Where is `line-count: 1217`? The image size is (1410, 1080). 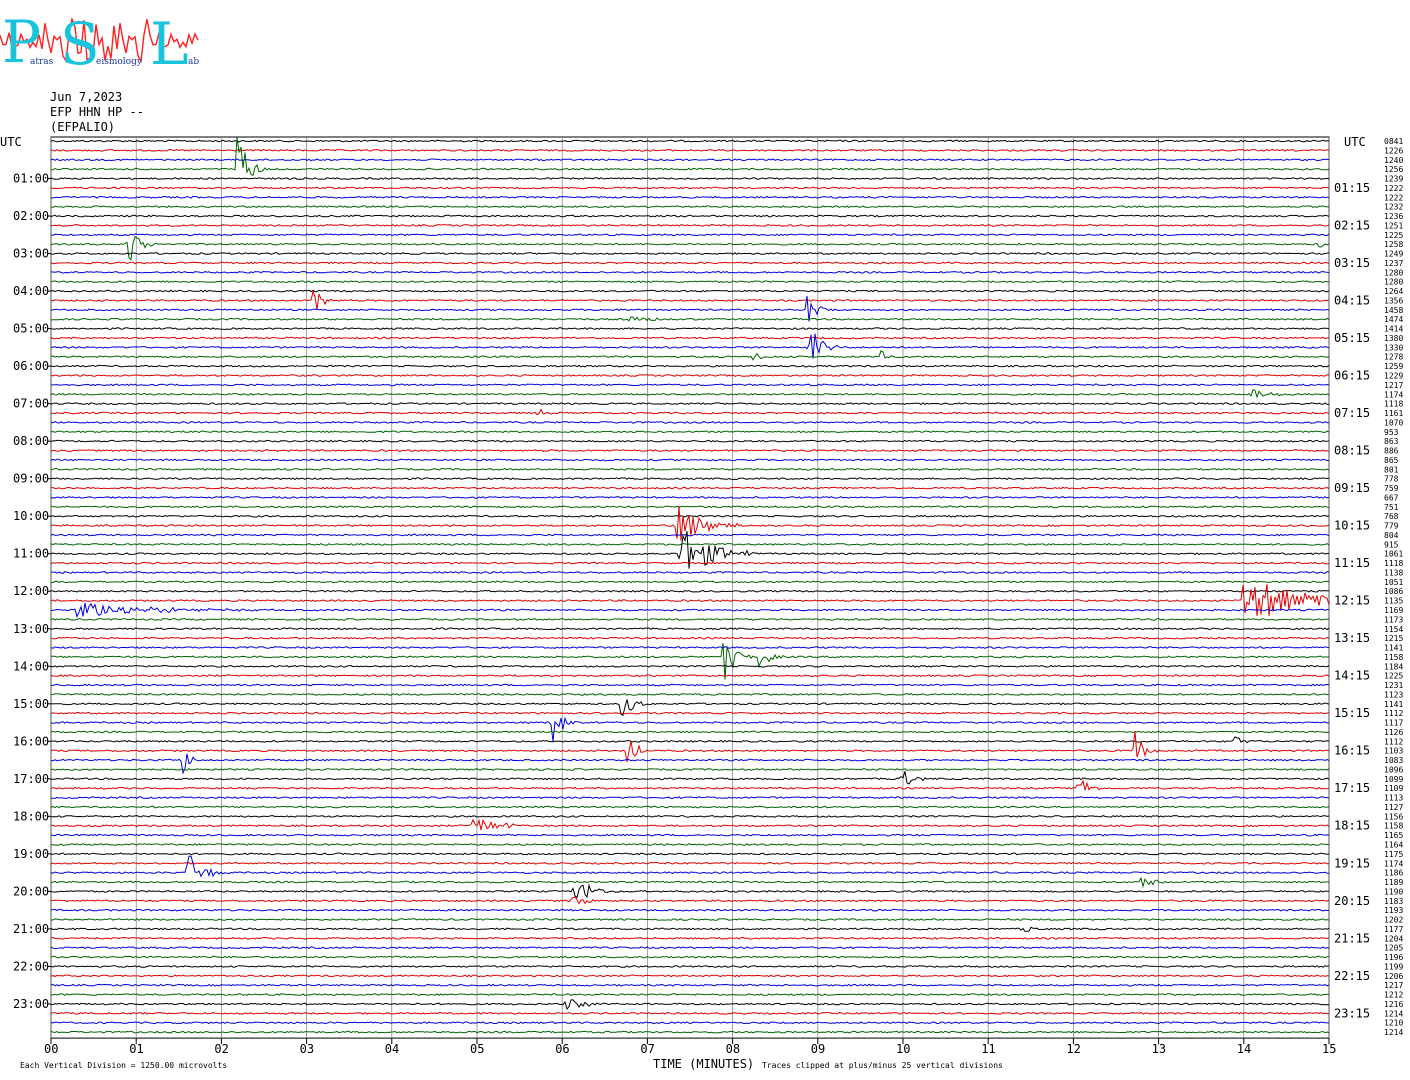
line-count: 1217 is located at coordinates (1393, 985).